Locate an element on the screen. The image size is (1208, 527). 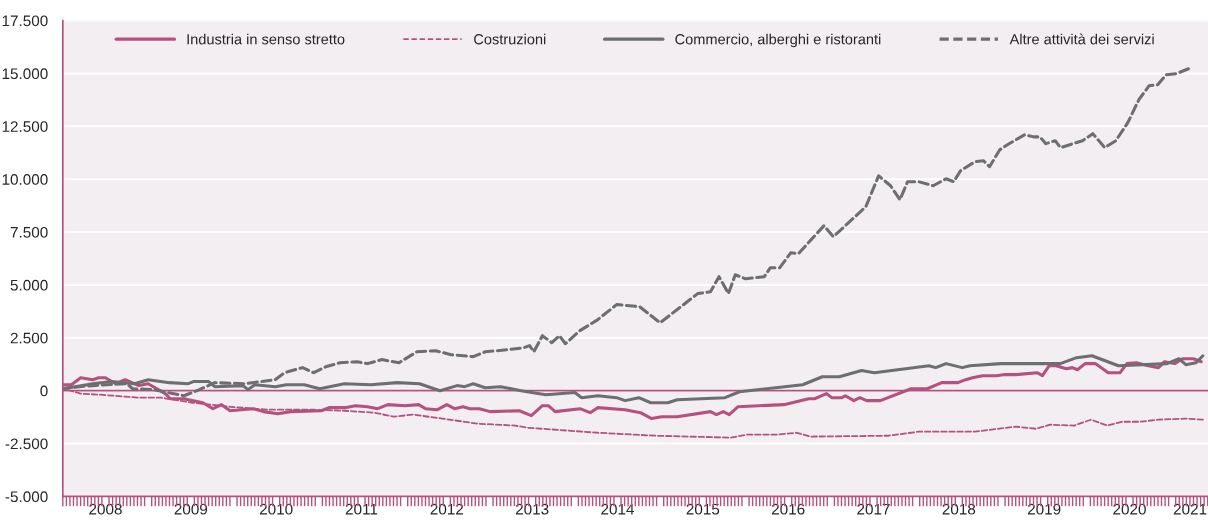
y-tick-label: 15.000 is located at coordinates (25, 74).